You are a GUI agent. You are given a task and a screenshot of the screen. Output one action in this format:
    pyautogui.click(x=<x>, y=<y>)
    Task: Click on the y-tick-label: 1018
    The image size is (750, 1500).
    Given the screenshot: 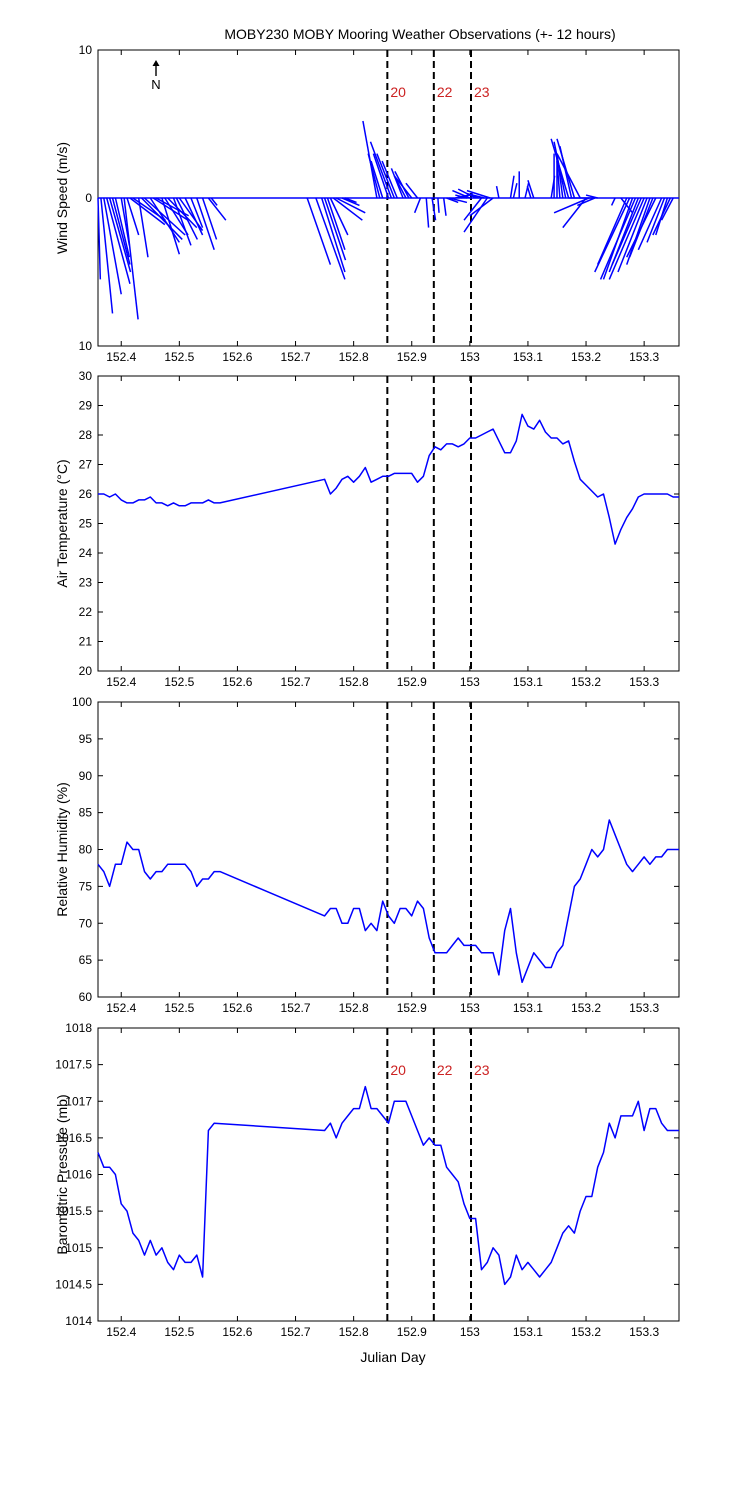 What is the action you would take?
    pyautogui.click(x=78, y=1028)
    